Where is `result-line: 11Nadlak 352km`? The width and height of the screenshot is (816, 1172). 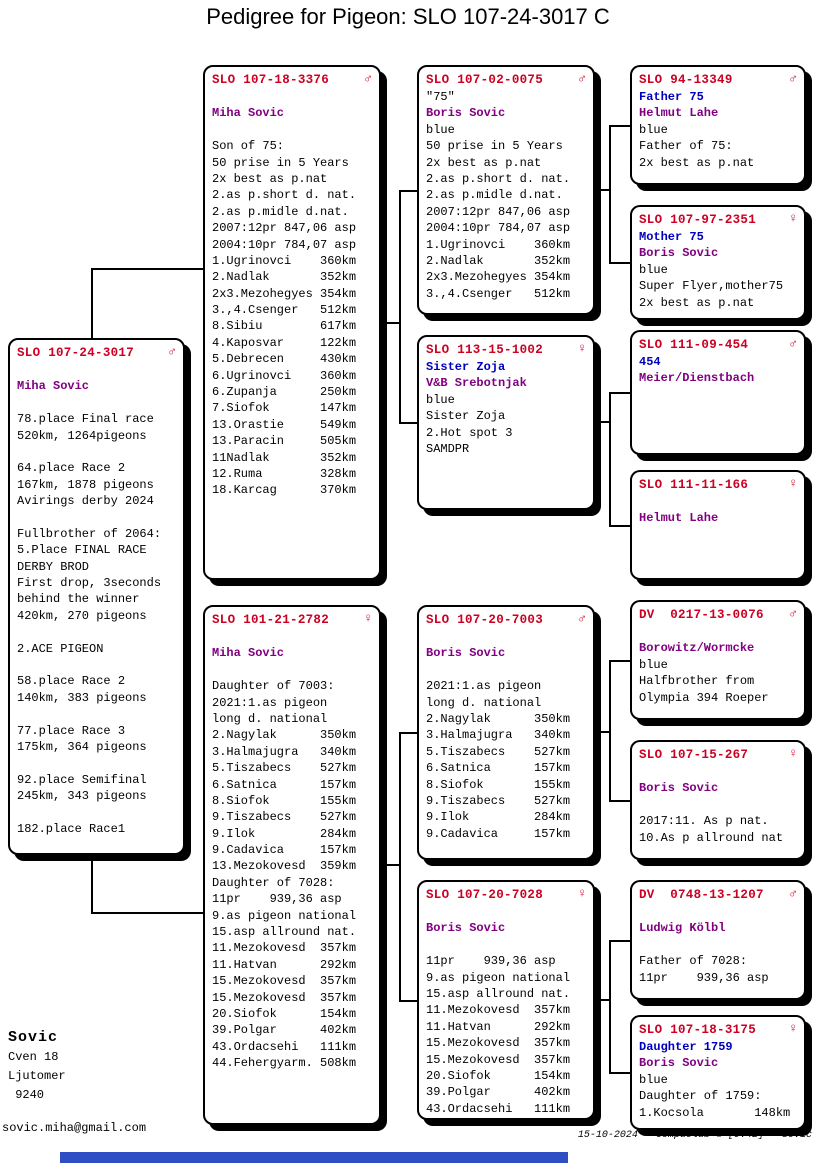
result-line: 11Nadlak 352km is located at coordinates (284, 457).